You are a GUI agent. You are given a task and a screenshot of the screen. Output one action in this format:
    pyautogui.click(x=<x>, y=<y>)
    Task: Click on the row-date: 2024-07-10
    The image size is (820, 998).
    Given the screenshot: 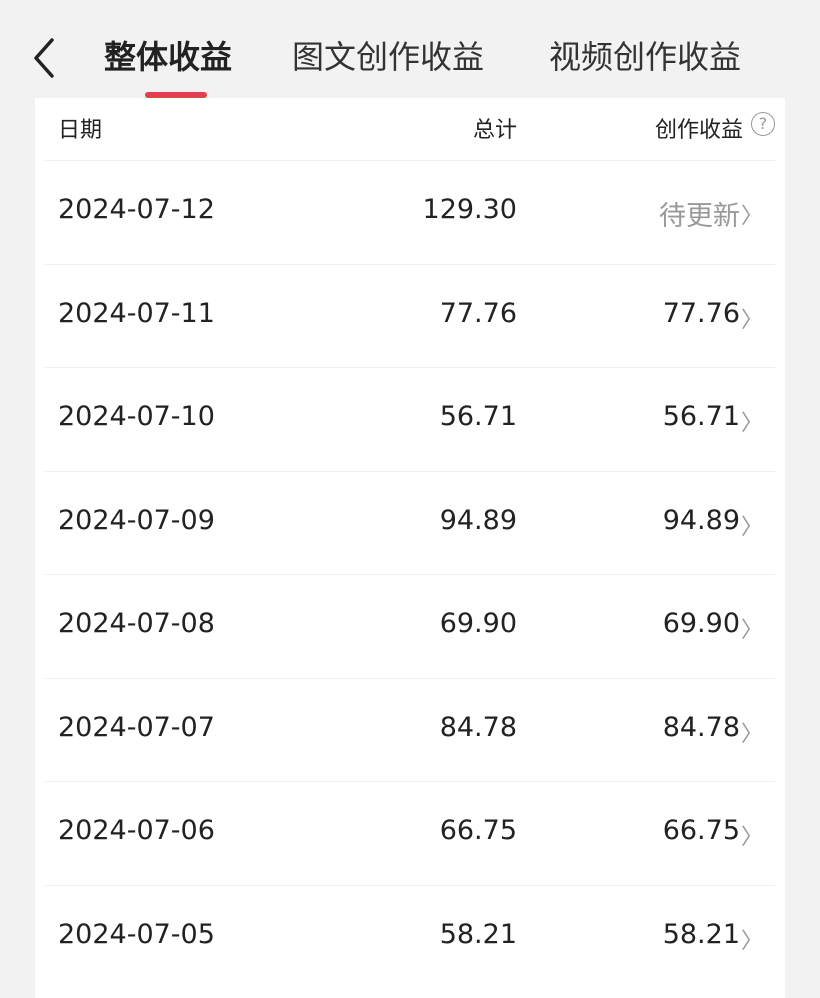 What is the action you would take?
    pyautogui.click(x=136, y=416)
    